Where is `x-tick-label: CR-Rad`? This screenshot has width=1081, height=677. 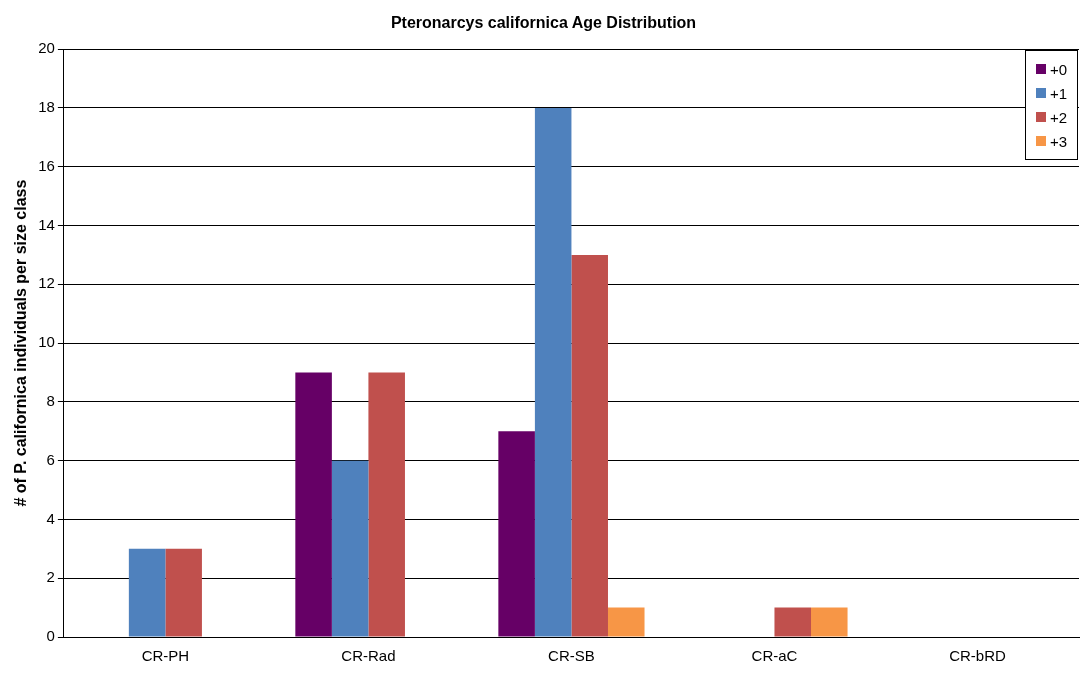
x-tick-label: CR-Rad is located at coordinates (368, 656).